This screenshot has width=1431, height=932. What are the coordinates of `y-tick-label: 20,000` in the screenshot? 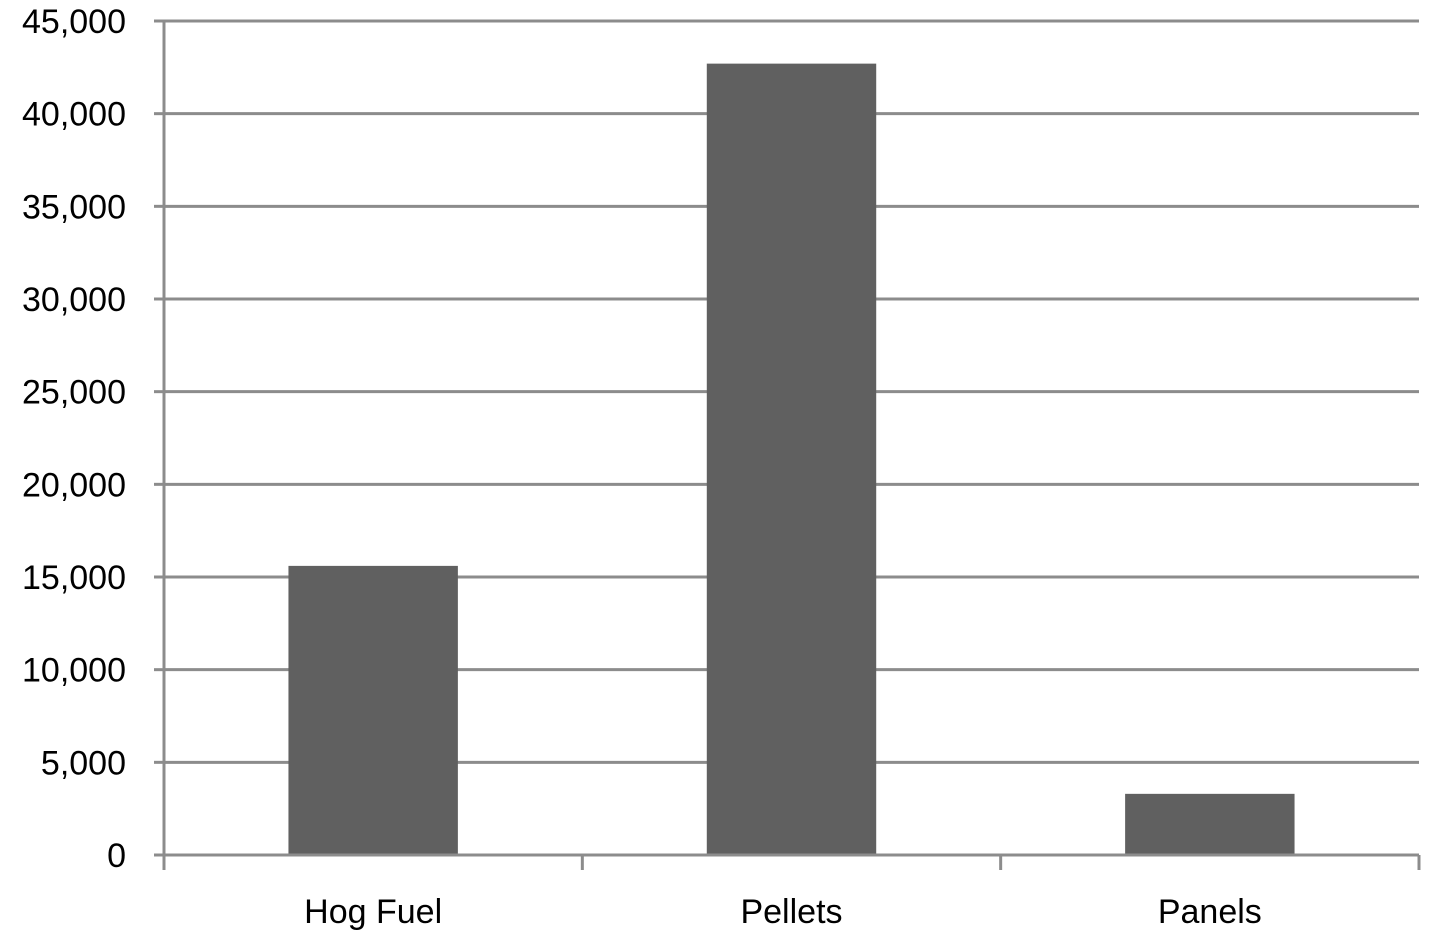 It's located at (74, 485).